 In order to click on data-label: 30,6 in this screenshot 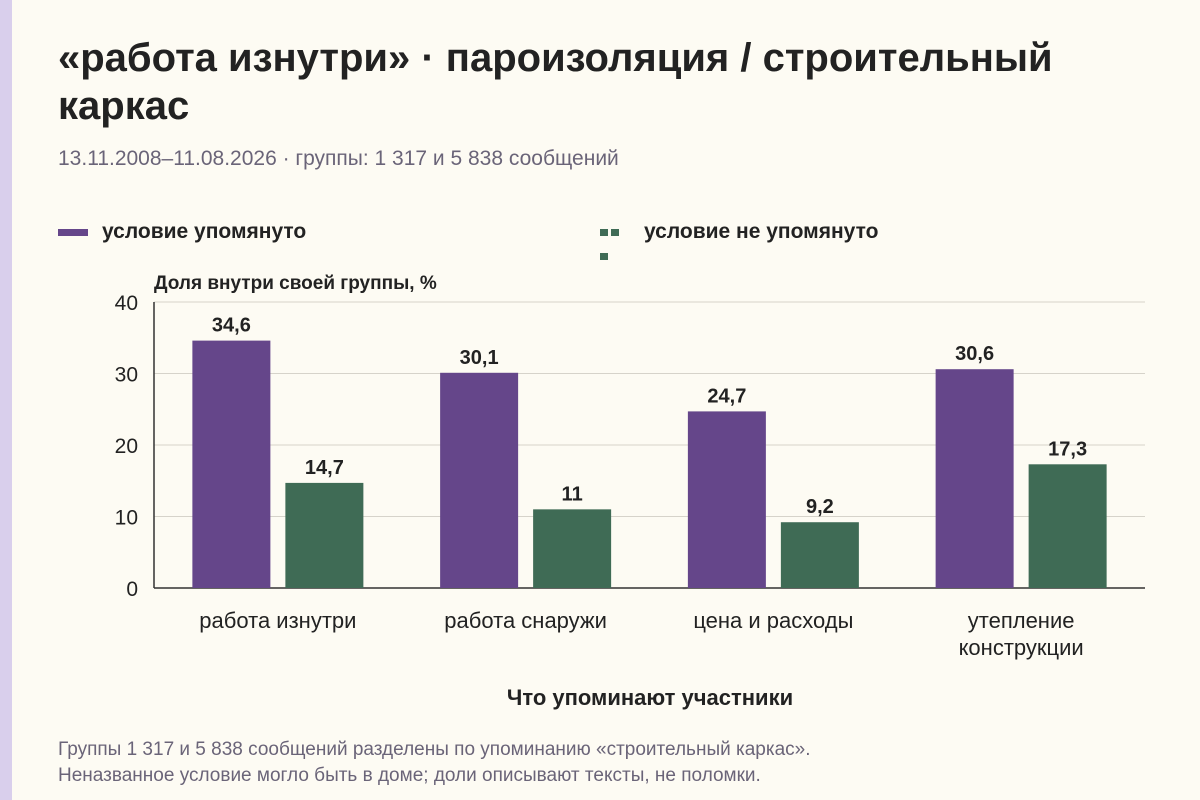, I will do `click(974, 354)`.